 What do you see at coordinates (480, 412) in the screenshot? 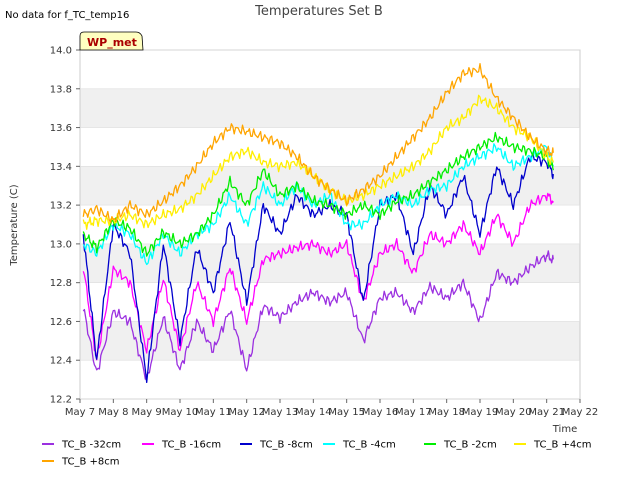
I see `x-tick-label: May 19` at bounding box center [480, 412].